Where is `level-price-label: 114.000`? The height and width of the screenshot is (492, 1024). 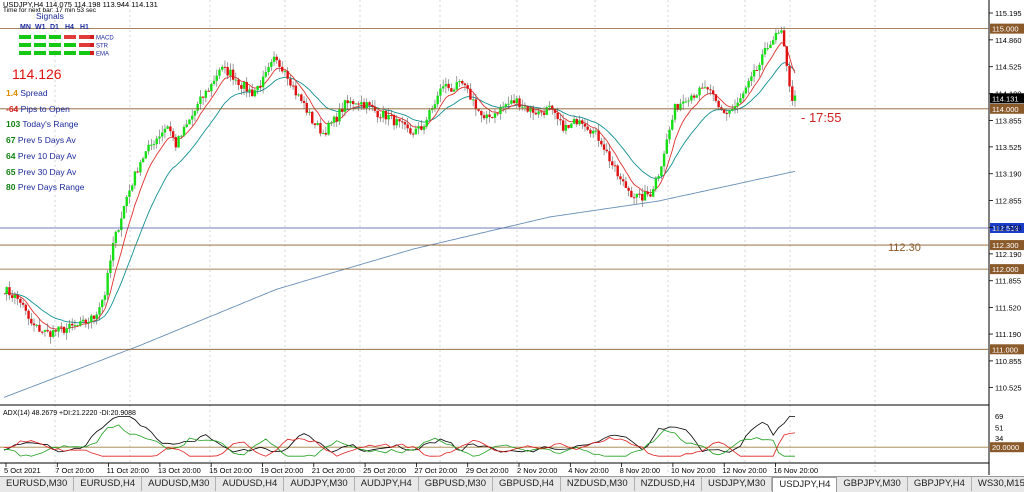 level-price-label: 114.000 is located at coordinates (1005, 109).